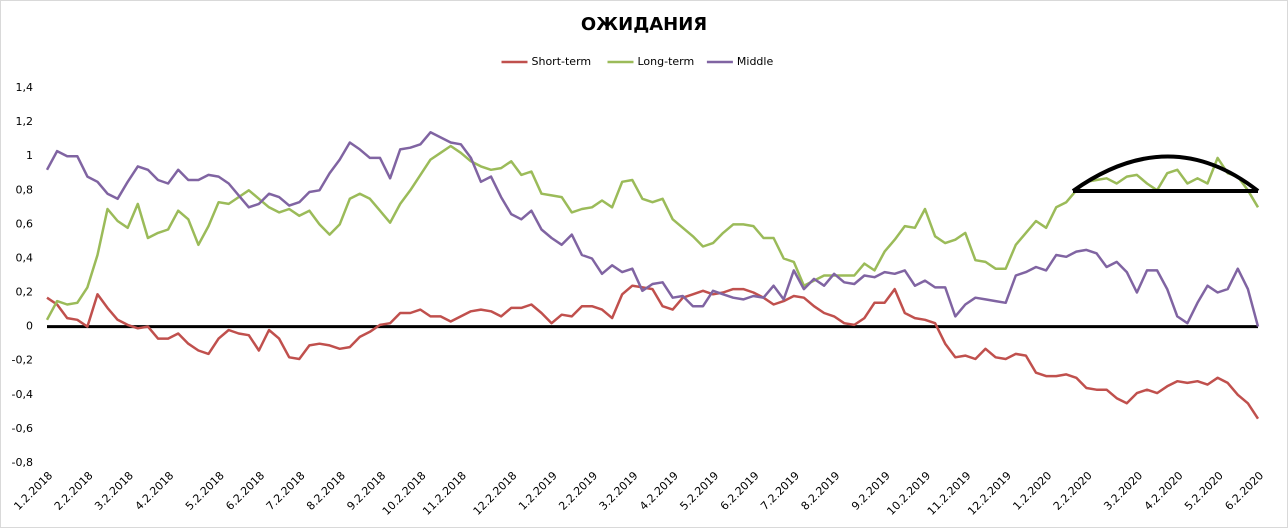  I want to click on legend: Short-term Long-term Middle, so click(637, 61).